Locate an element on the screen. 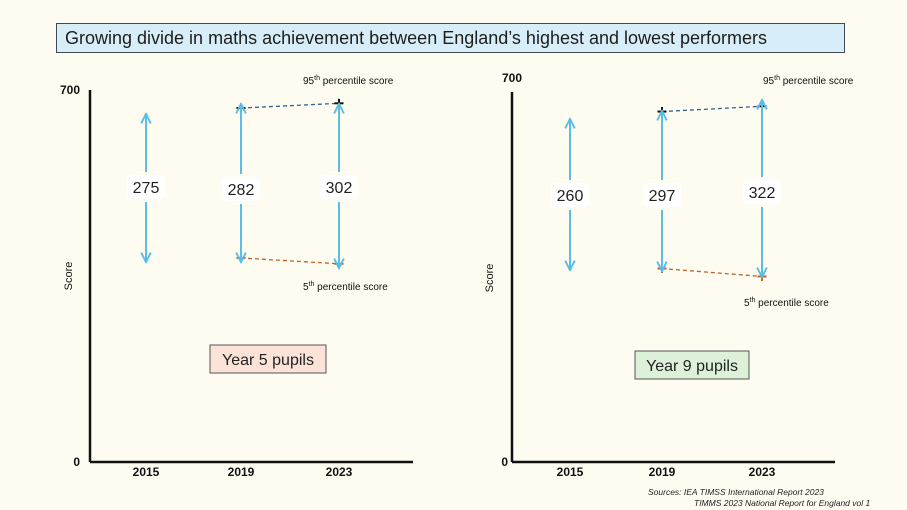 The width and height of the screenshot is (907, 510). panel-label: Year 5 pupils is located at coordinates (268, 360).